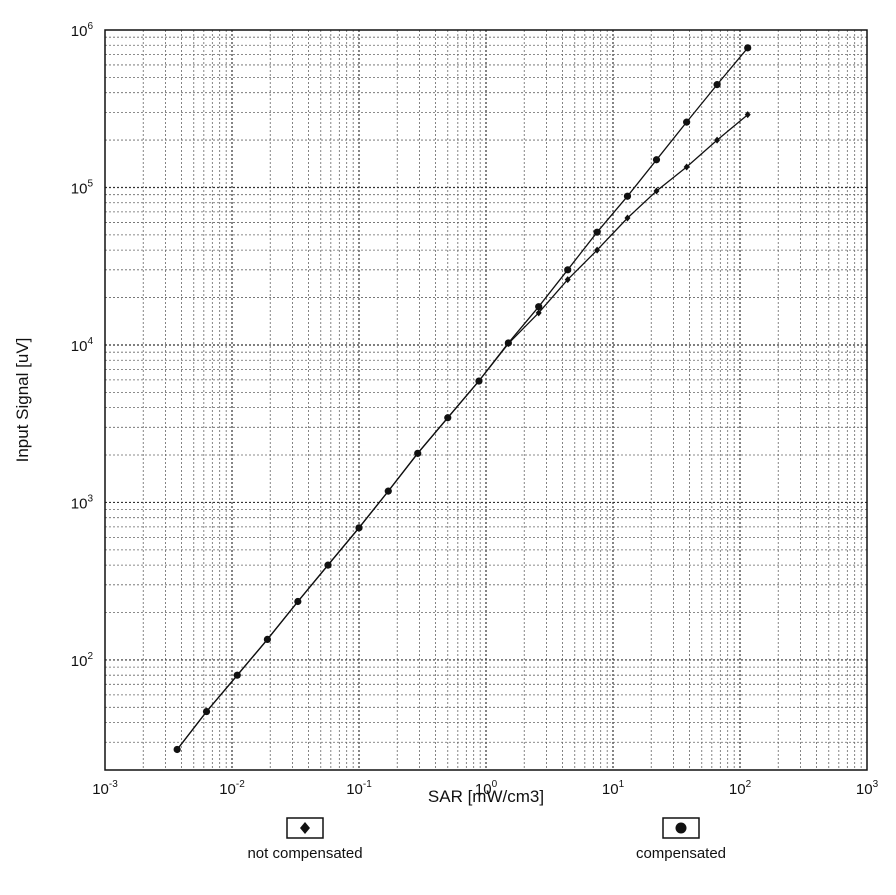 The height and width of the screenshot is (895, 896). Describe the element at coordinates (486, 796) in the screenshot. I see `x-axis-title: SAR [mW/cm3]` at that location.